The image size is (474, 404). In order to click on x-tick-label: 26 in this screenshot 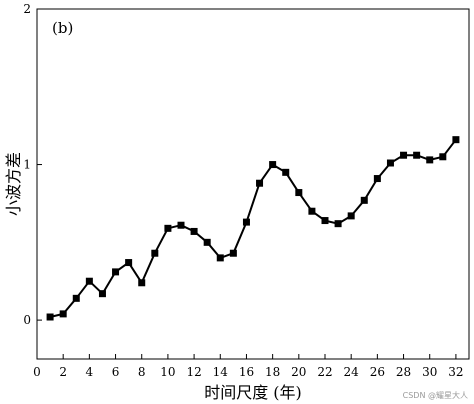, I will do `click(377, 372)`.